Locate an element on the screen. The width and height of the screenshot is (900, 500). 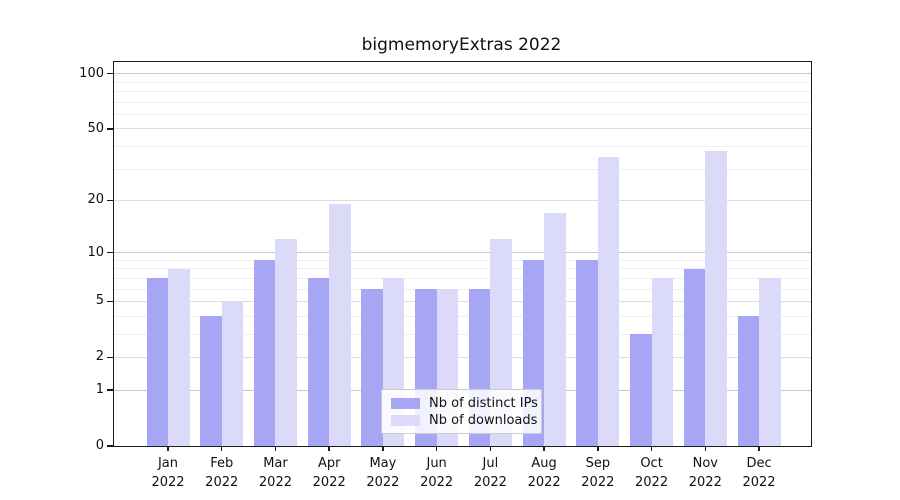
legend-item-distinct-ips: Nb of distinct IPs is located at coordinates (464, 403).